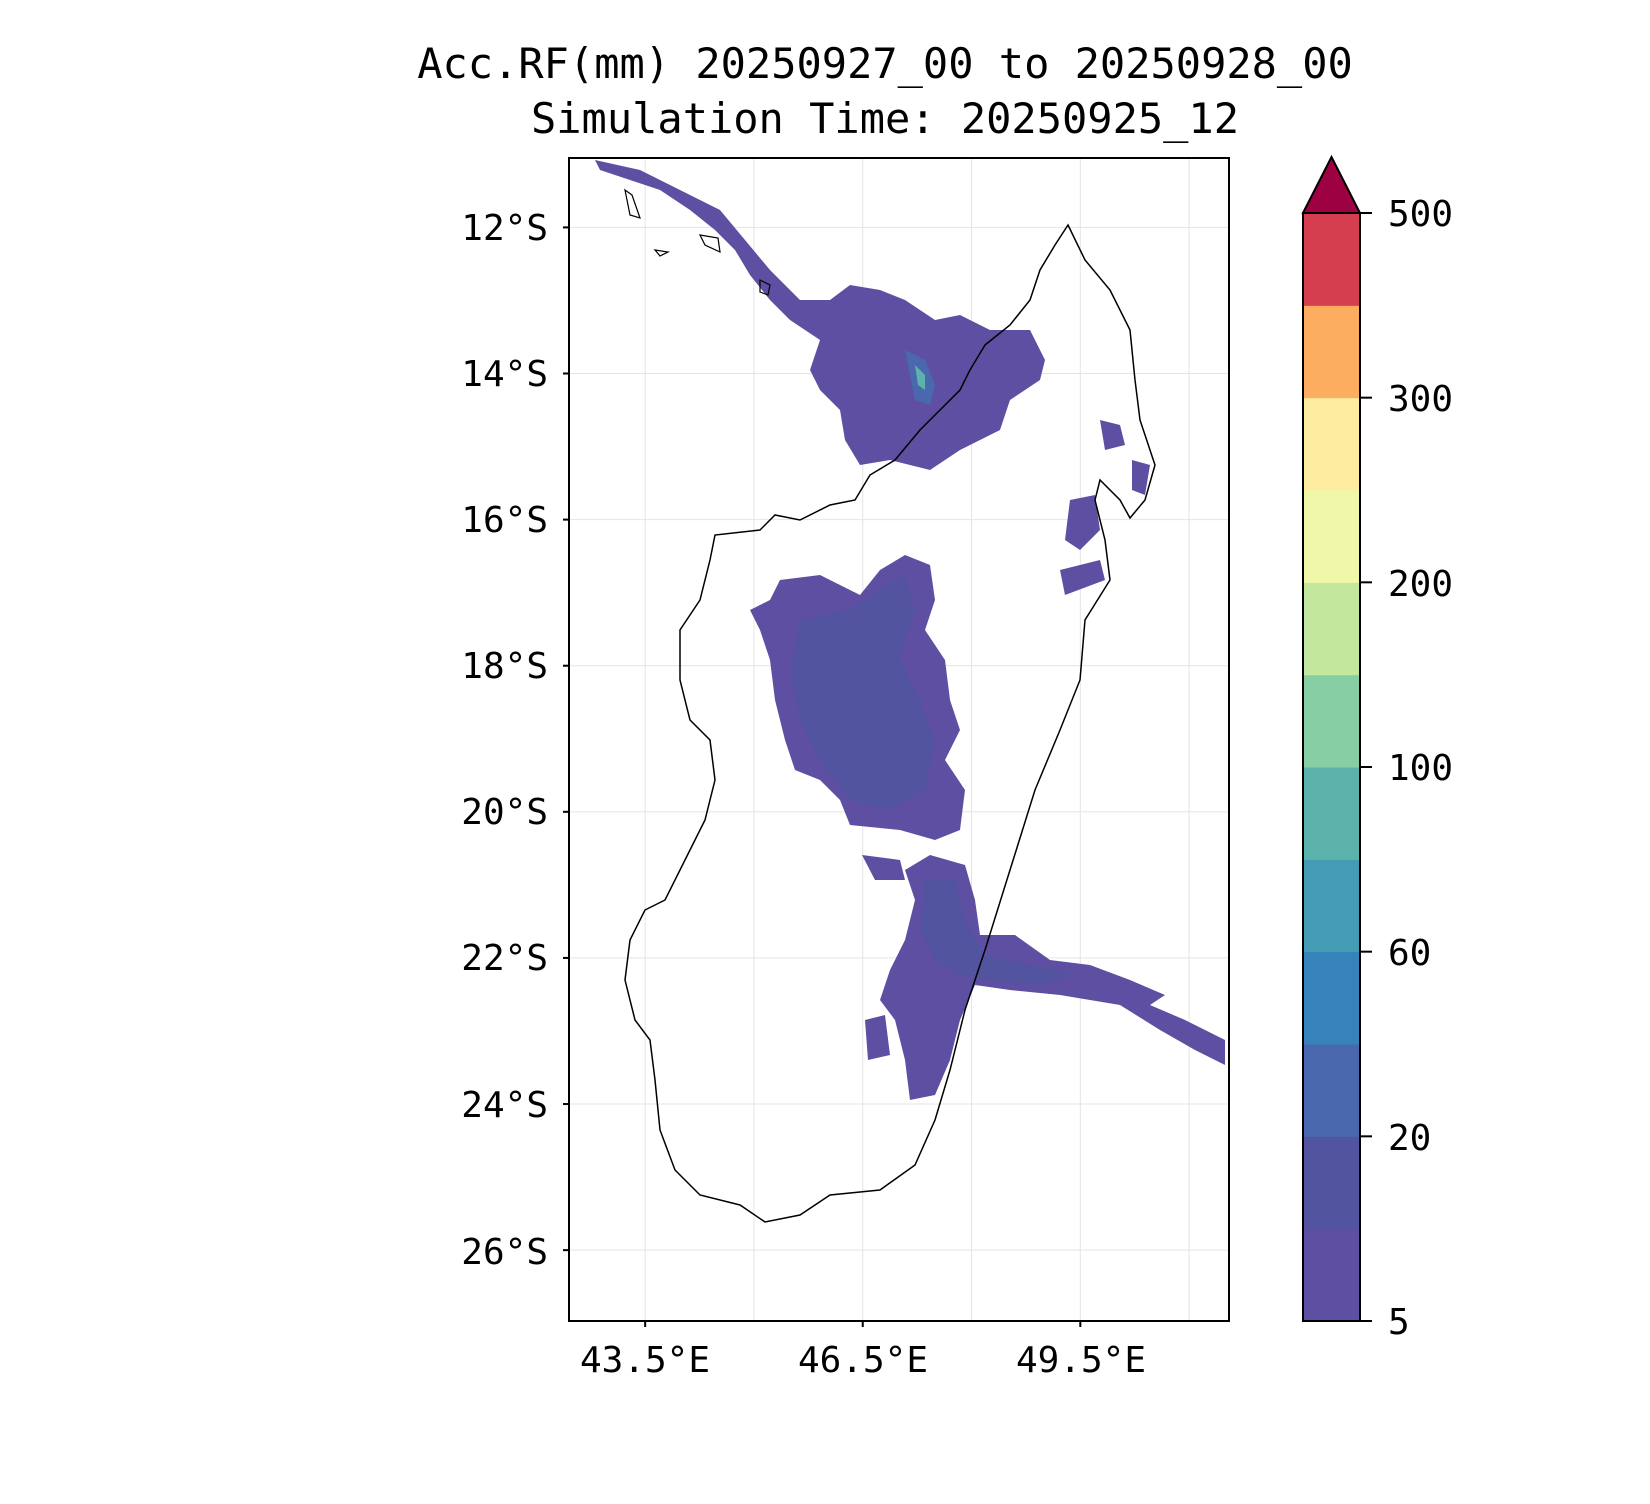  Describe the element at coordinates (1006, 740) in the screenshot. I see `rain-area-east` at that location.